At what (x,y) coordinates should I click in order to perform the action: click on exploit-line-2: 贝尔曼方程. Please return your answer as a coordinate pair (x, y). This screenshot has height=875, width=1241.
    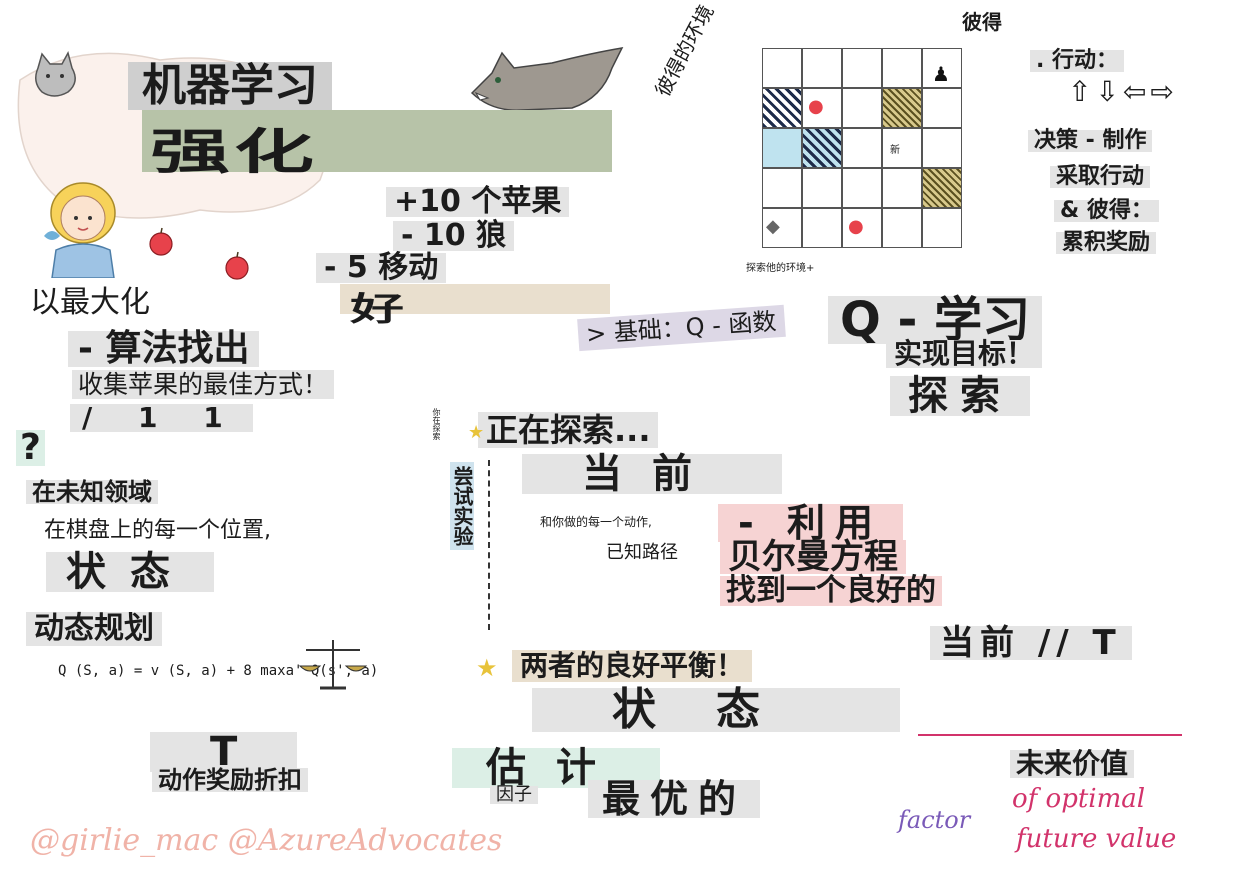
    Looking at the image, I should click on (813, 557).